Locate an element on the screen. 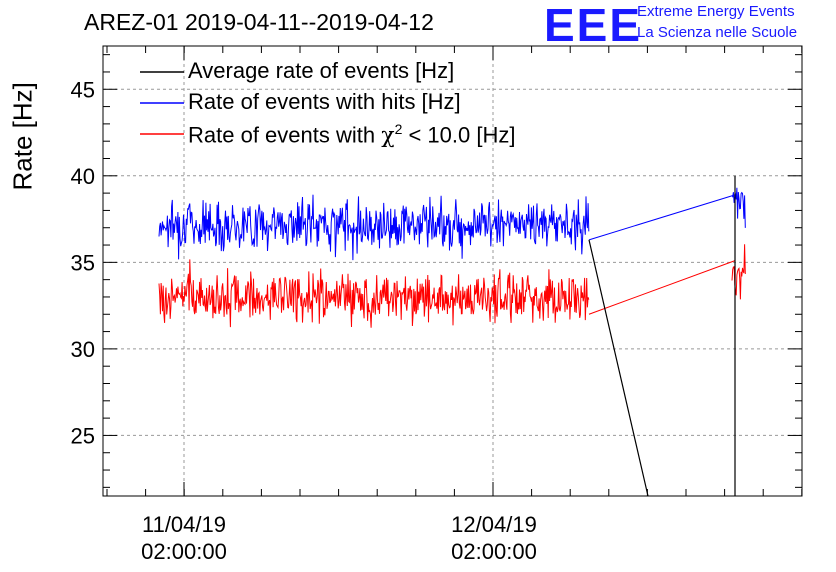  y-axis-label: Rate [Hz] is located at coordinates (22, 136).